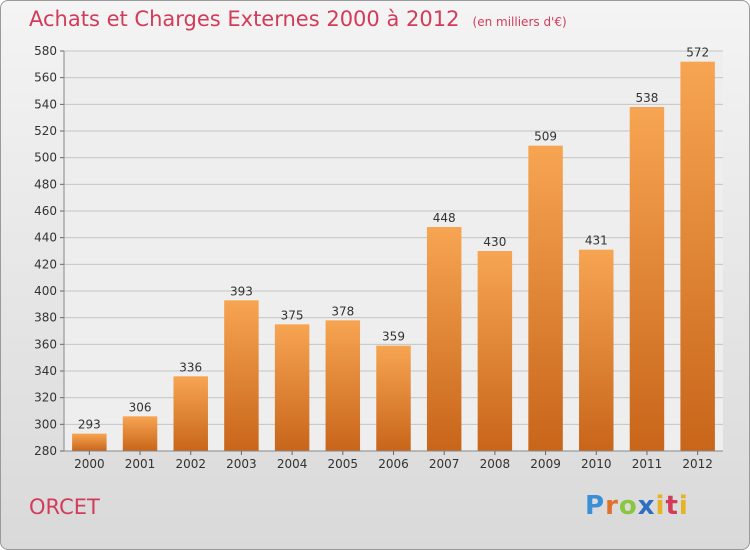 The width and height of the screenshot is (750, 550). What do you see at coordinates (647, 279) in the screenshot?
I see `bar-2011` at bounding box center [647, 279].